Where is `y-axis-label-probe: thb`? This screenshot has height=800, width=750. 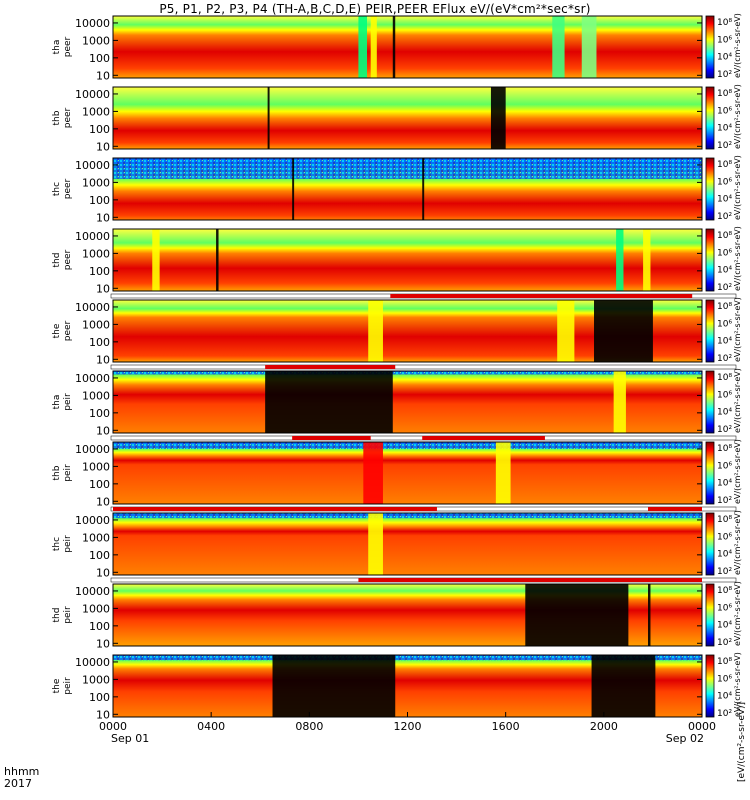
y-axis-label-probe: thb is located at coordinates (57, 117).